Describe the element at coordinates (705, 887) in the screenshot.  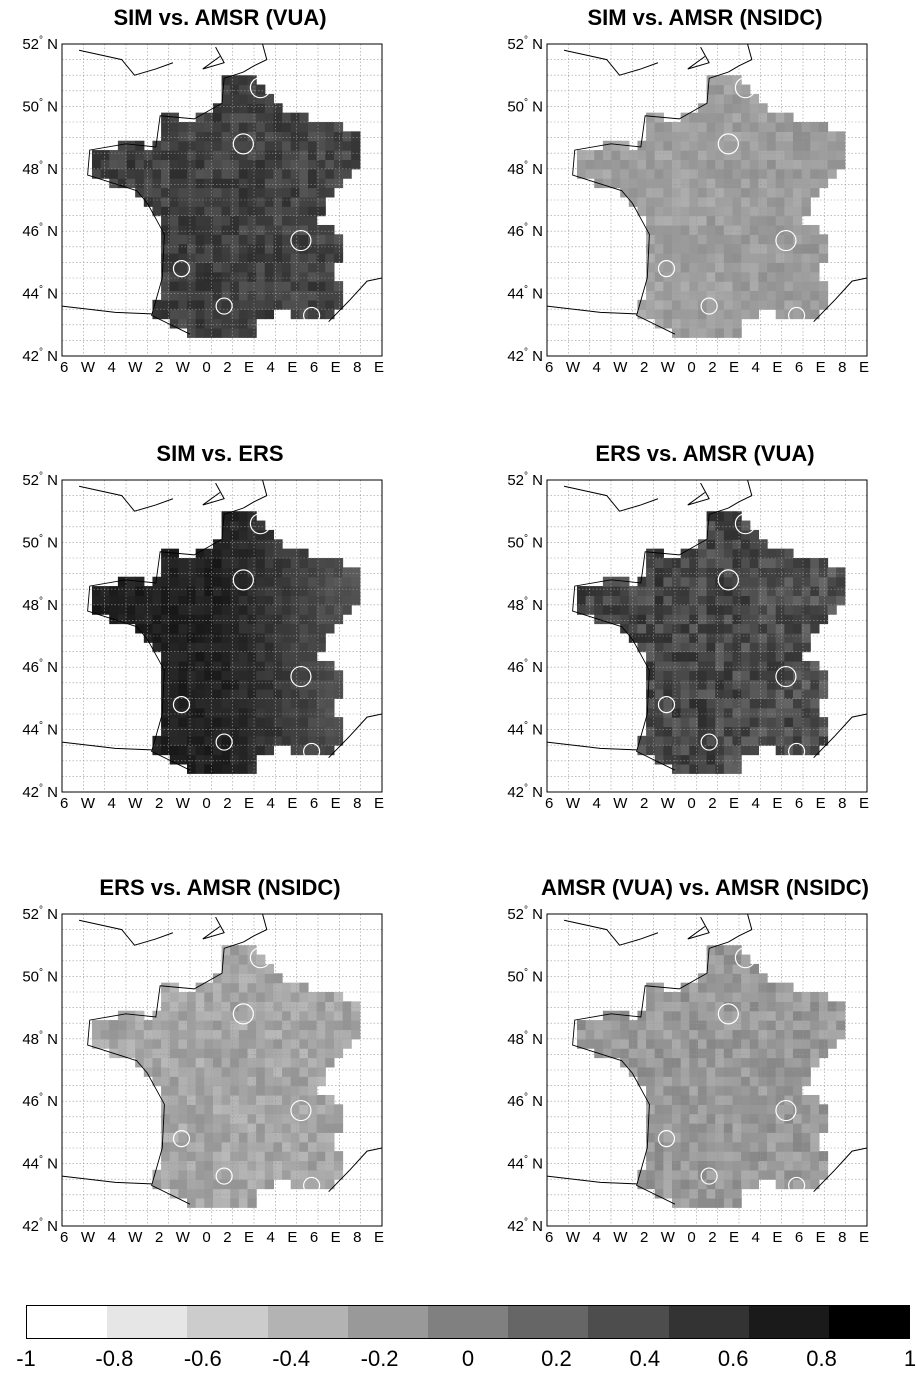
I see `panel-title: AMSR (VUA) vs. AMSR (NSIDC)` at that location.